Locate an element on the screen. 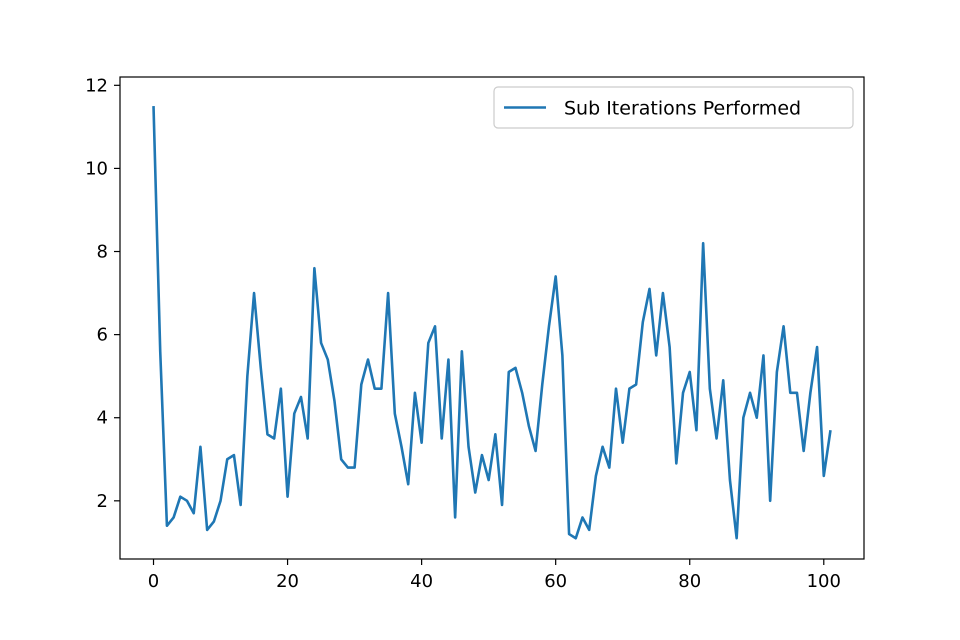  y-tick-label: 12 is located at coordinates (96, 85).